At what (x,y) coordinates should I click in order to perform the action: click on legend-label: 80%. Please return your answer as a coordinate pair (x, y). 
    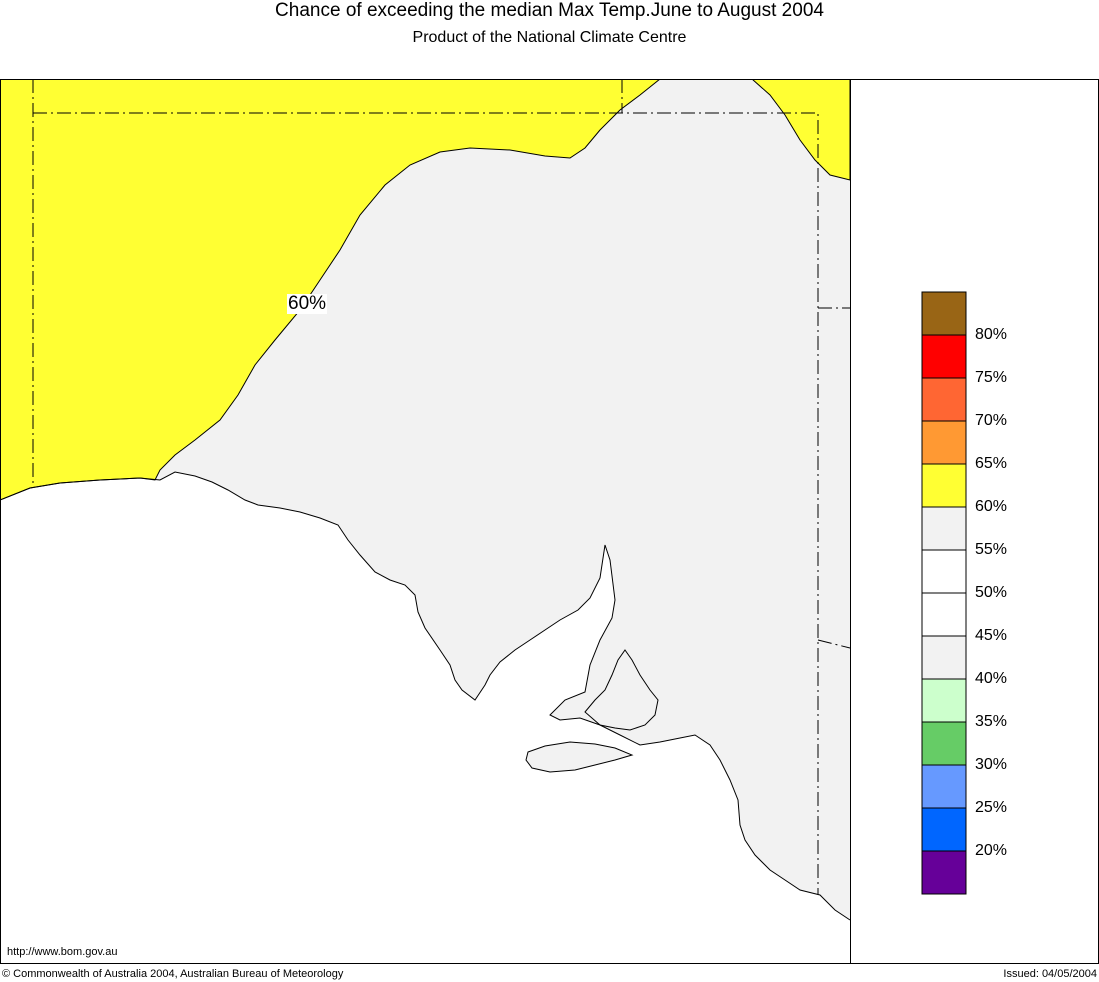
    Looking at the image, I should click on (991, 334).